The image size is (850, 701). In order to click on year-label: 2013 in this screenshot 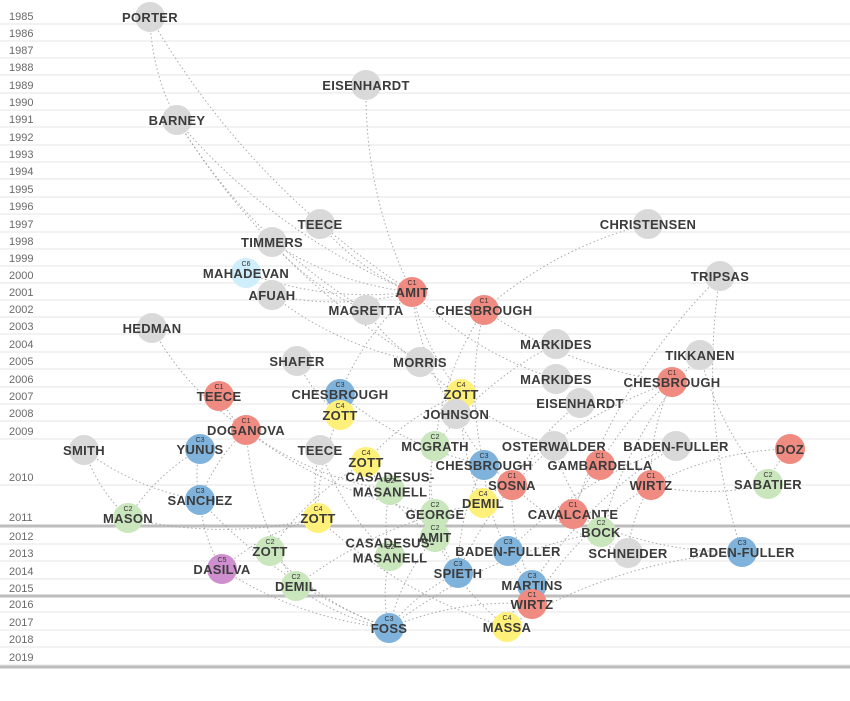, I will do `click(21, 554)`.